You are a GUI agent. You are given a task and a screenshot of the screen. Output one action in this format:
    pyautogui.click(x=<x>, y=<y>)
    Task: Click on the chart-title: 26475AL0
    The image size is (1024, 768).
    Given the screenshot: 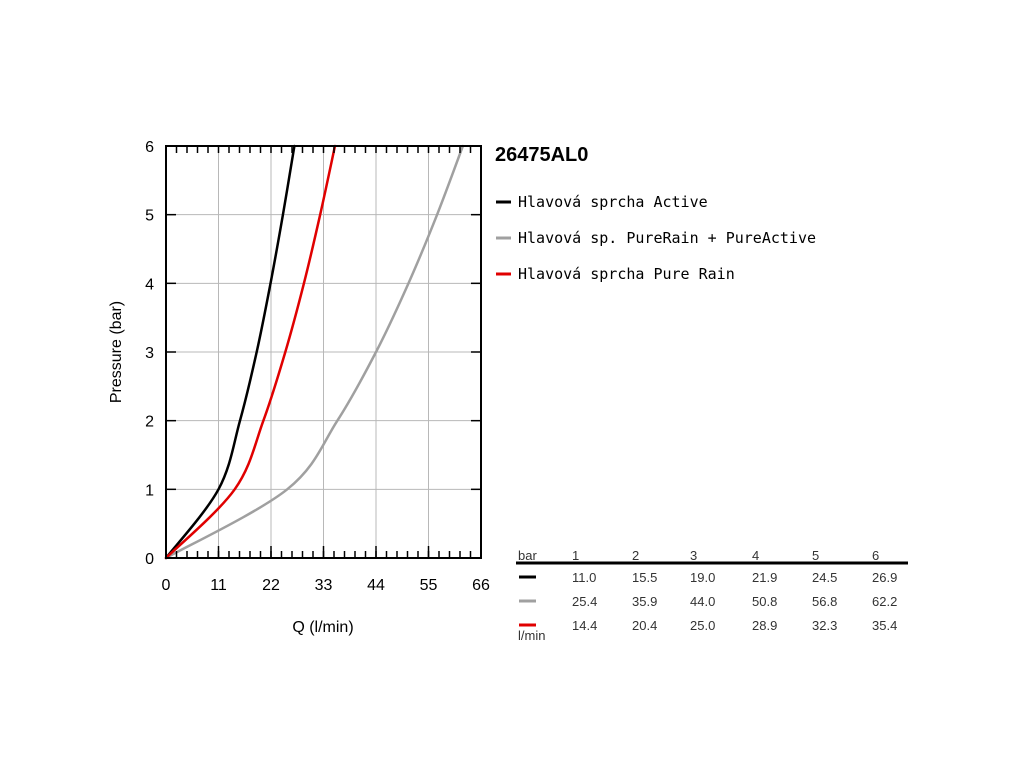 What is the action you would take?
    pyautogui.click(x=541, y=155)
    